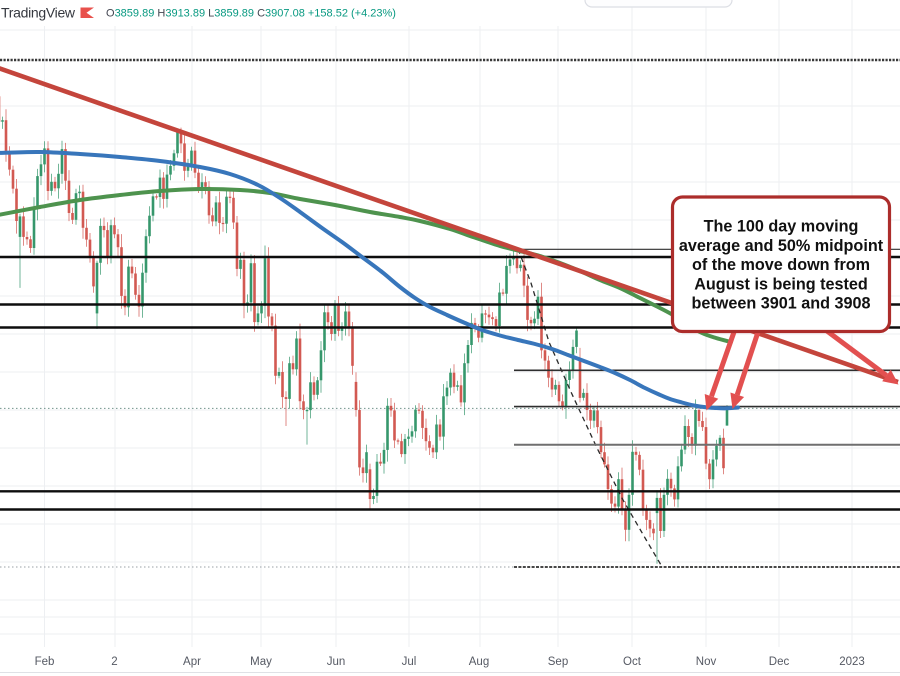 This screenshot has width=900, height=676. What do you see at coordinates (632, 662) in the screenshot?
I see `svg-text: Oct` at bounding box center [632, 662].